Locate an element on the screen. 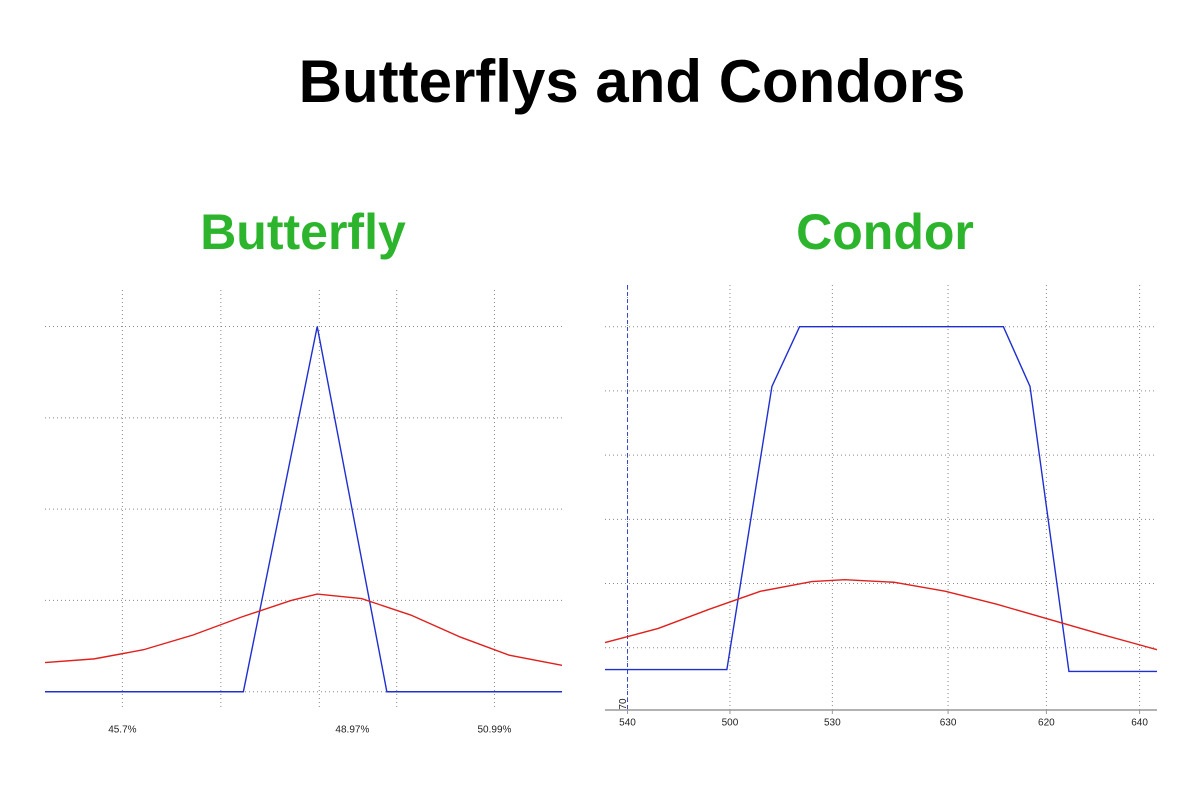 Image resolution: width=1200 pixels, height=800 pixels. chart-title: Condor is located at coordinates (885, 232).